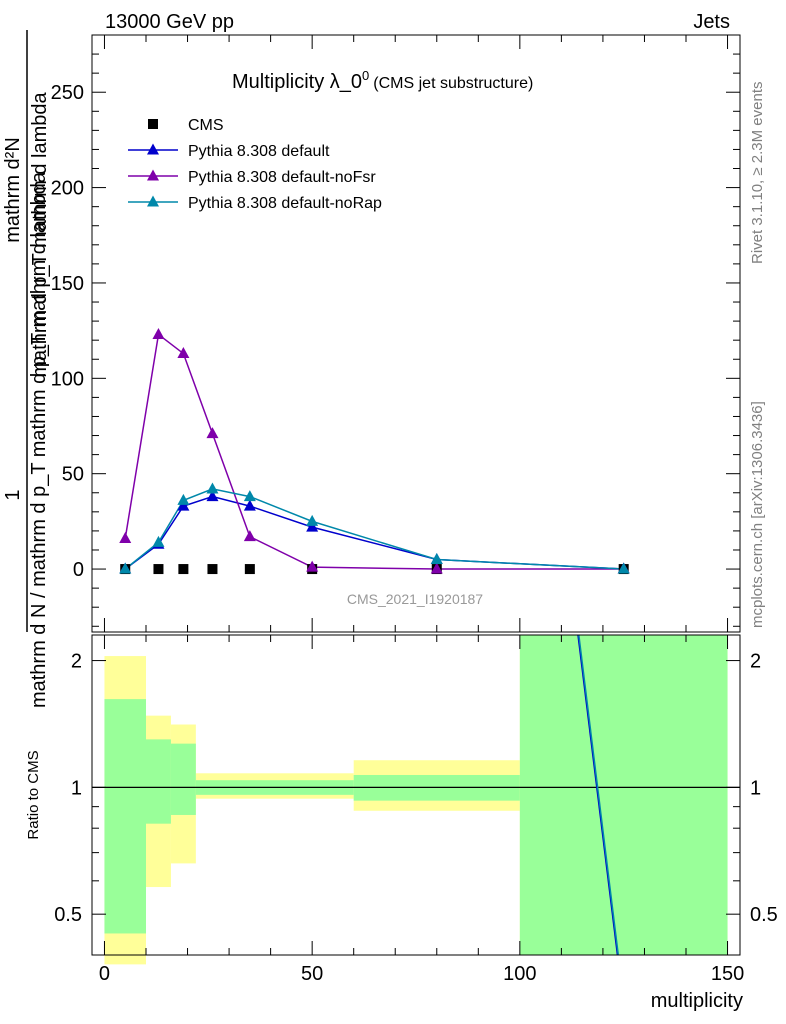  I want to click on x-tick-label: 150, so click(727, 974).